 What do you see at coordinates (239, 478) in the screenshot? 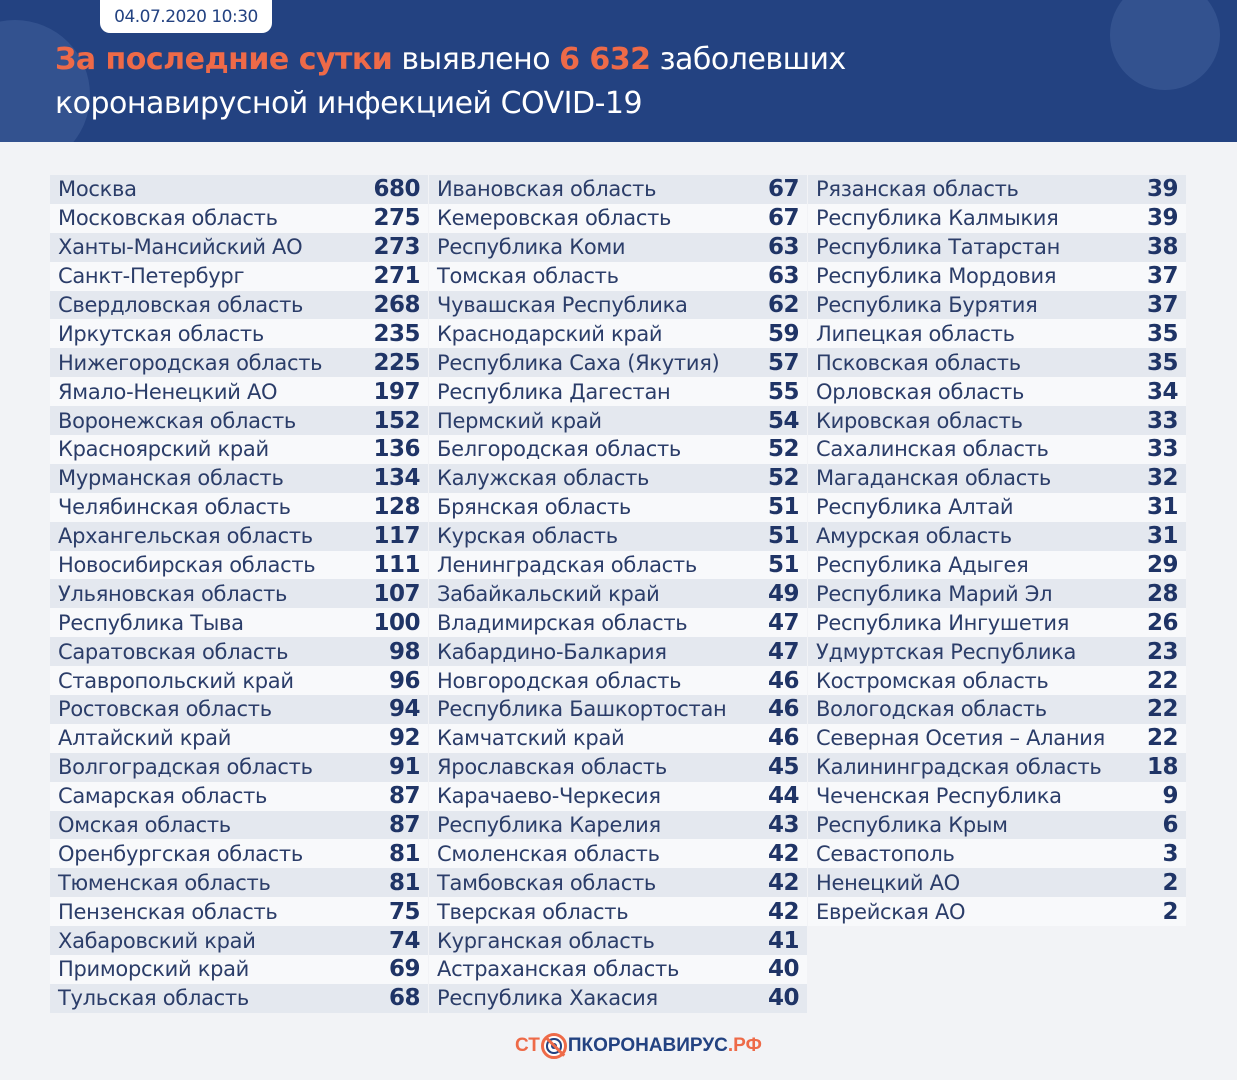
I see `table-row: Мурманская область 134` at bounding box center [239, 478].